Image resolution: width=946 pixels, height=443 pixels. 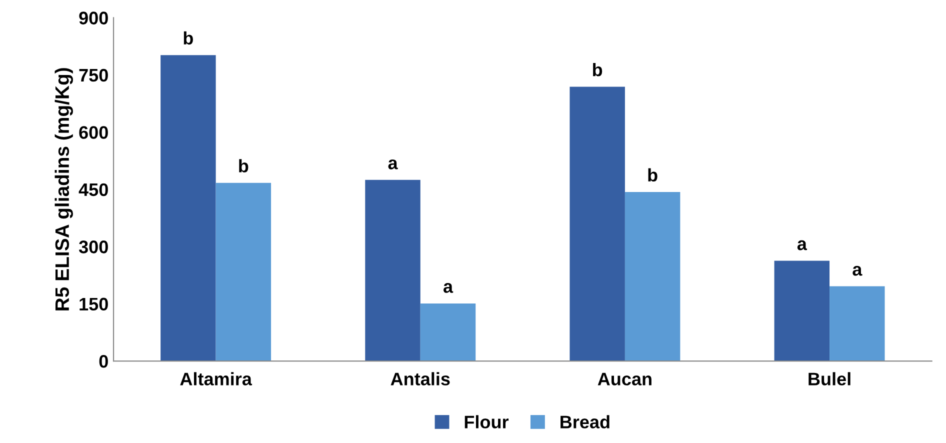 What do you see at coordinates (103, 361) in the screenshot?
I see `y-tick-label: 0` at bounding box center [103, 361].